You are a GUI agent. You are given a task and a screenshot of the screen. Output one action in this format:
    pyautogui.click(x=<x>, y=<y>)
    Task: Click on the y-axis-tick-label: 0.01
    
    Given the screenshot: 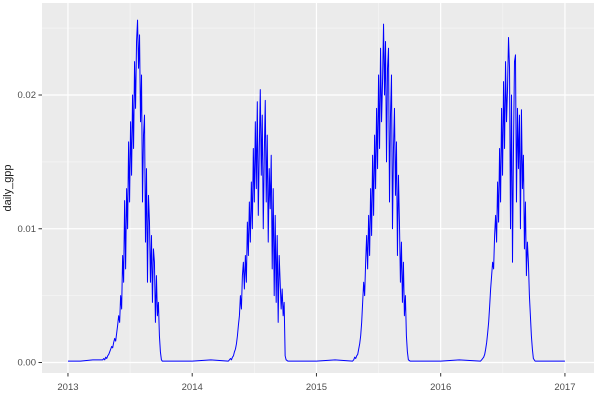 What is the action you would take?
    pyautogui.click(x=27, y=229)
    